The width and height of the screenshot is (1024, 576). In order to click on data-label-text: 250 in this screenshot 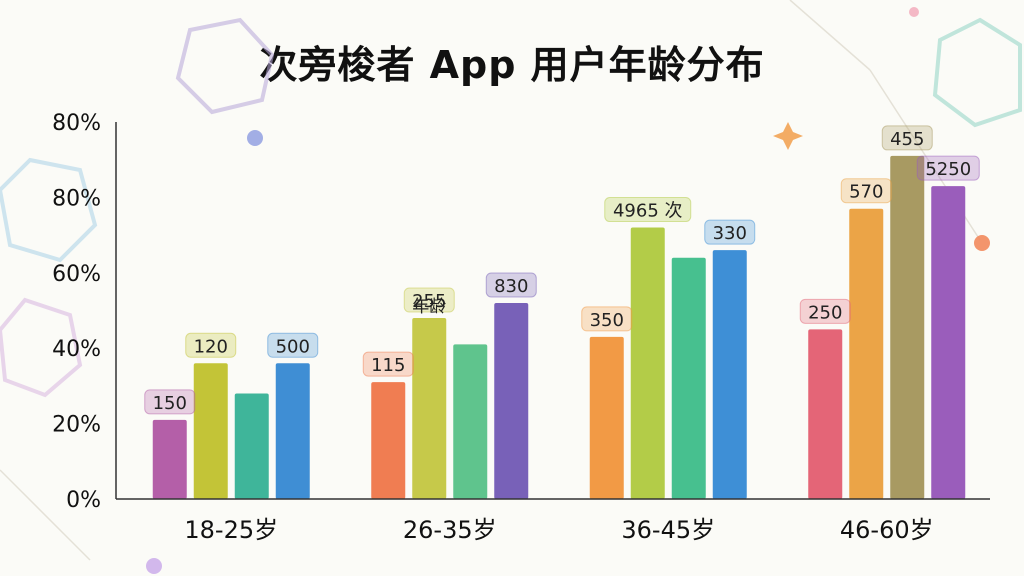, I will do `click(825, 312)`.